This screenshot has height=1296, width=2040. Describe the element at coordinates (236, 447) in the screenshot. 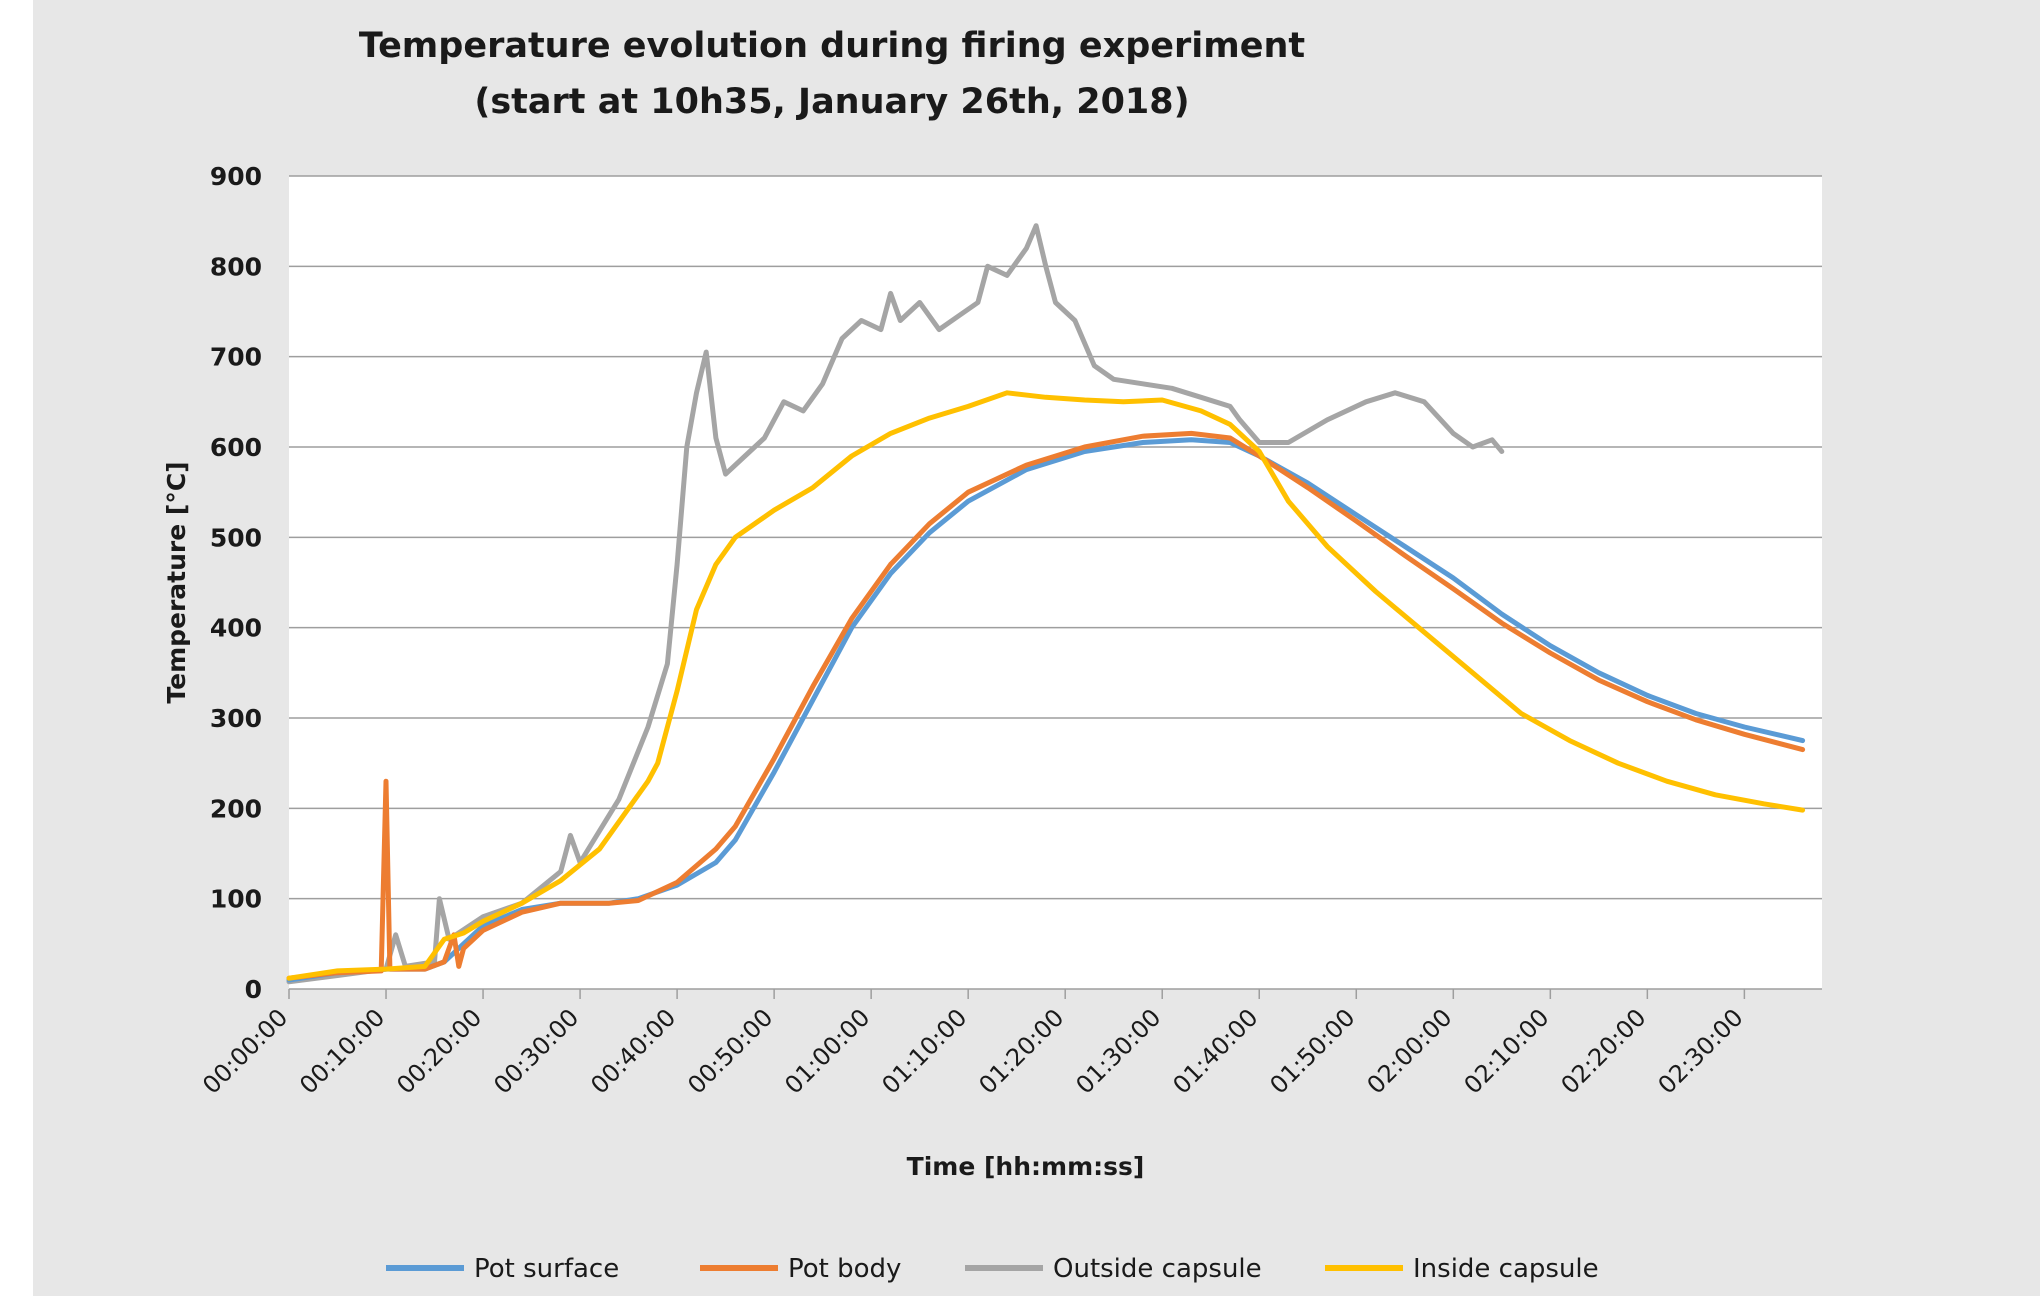

I see `y-tick-label: 600` at that location.